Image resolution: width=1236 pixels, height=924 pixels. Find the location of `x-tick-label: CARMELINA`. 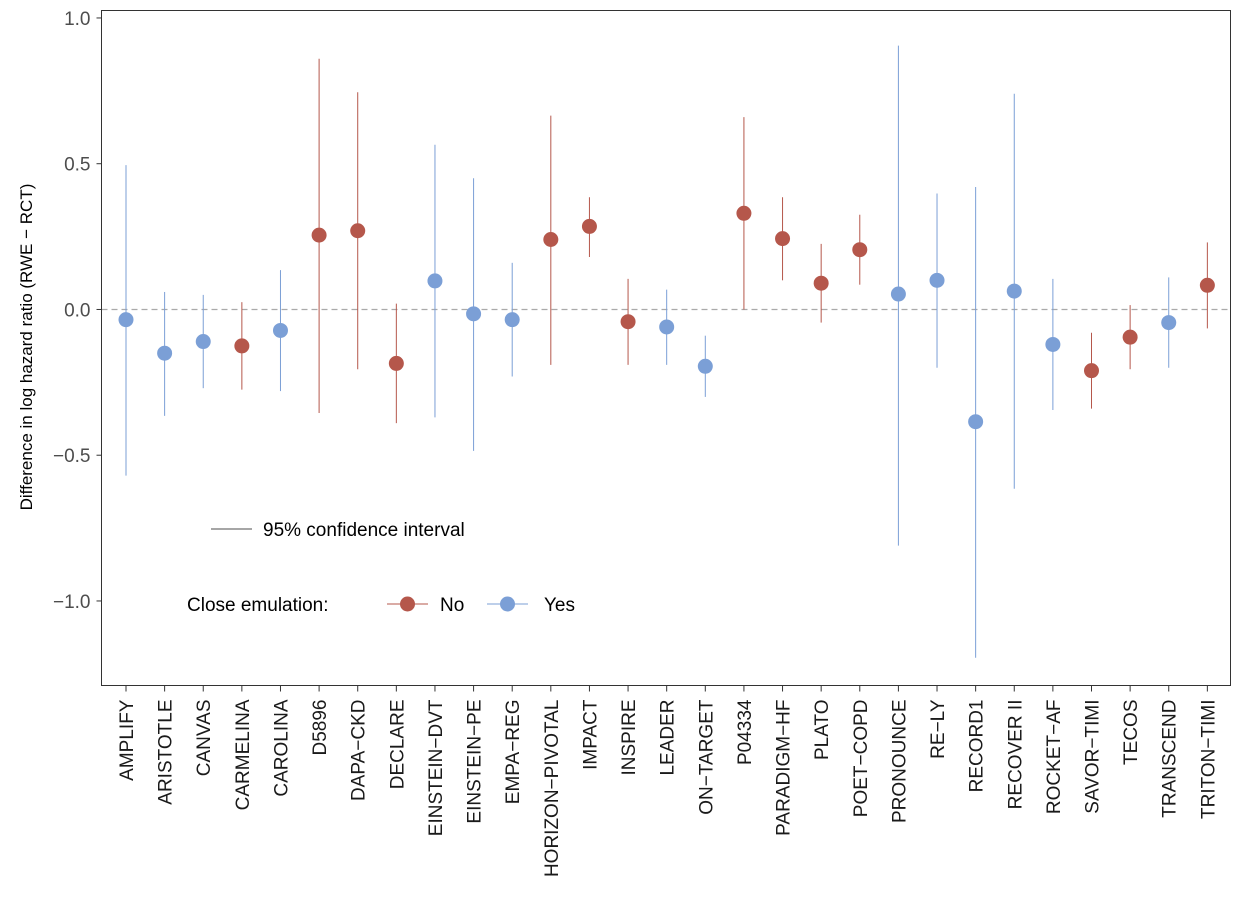

x-tick-label: CARMELINA is located at coordinates (243, 754).